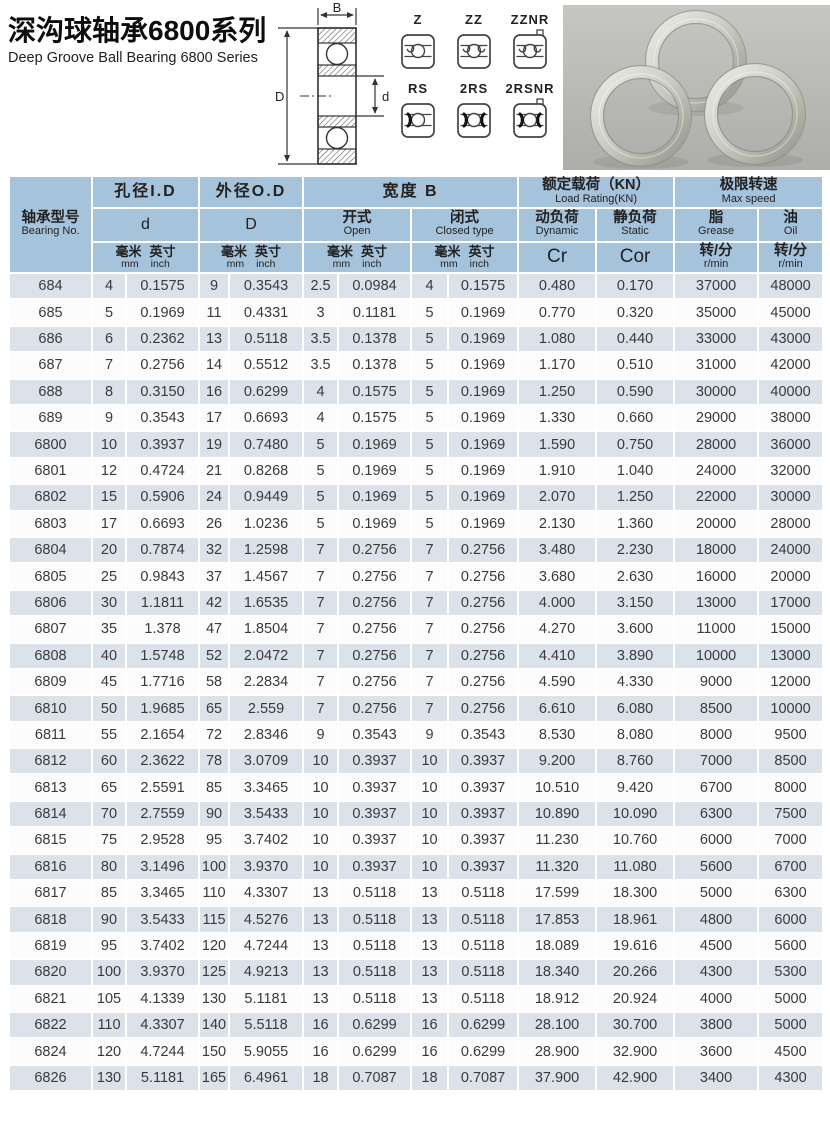 The height and width of the screenshot is (1142, 830). I want to click on value-cell: 3.150, so click(635, 603).